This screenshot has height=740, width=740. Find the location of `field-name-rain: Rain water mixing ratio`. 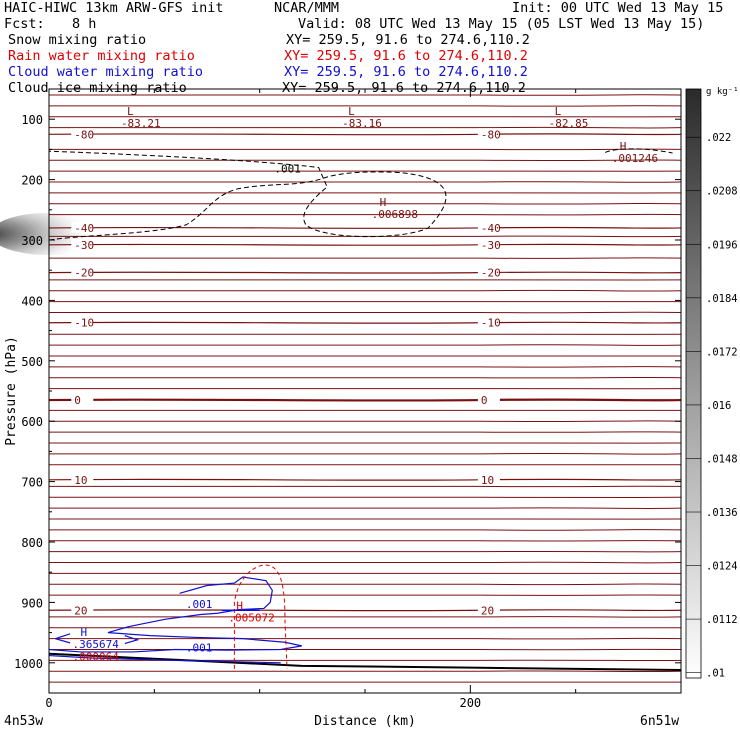

field-name-rain: Rain water mixing ratio is located at coordinates (101, 56).